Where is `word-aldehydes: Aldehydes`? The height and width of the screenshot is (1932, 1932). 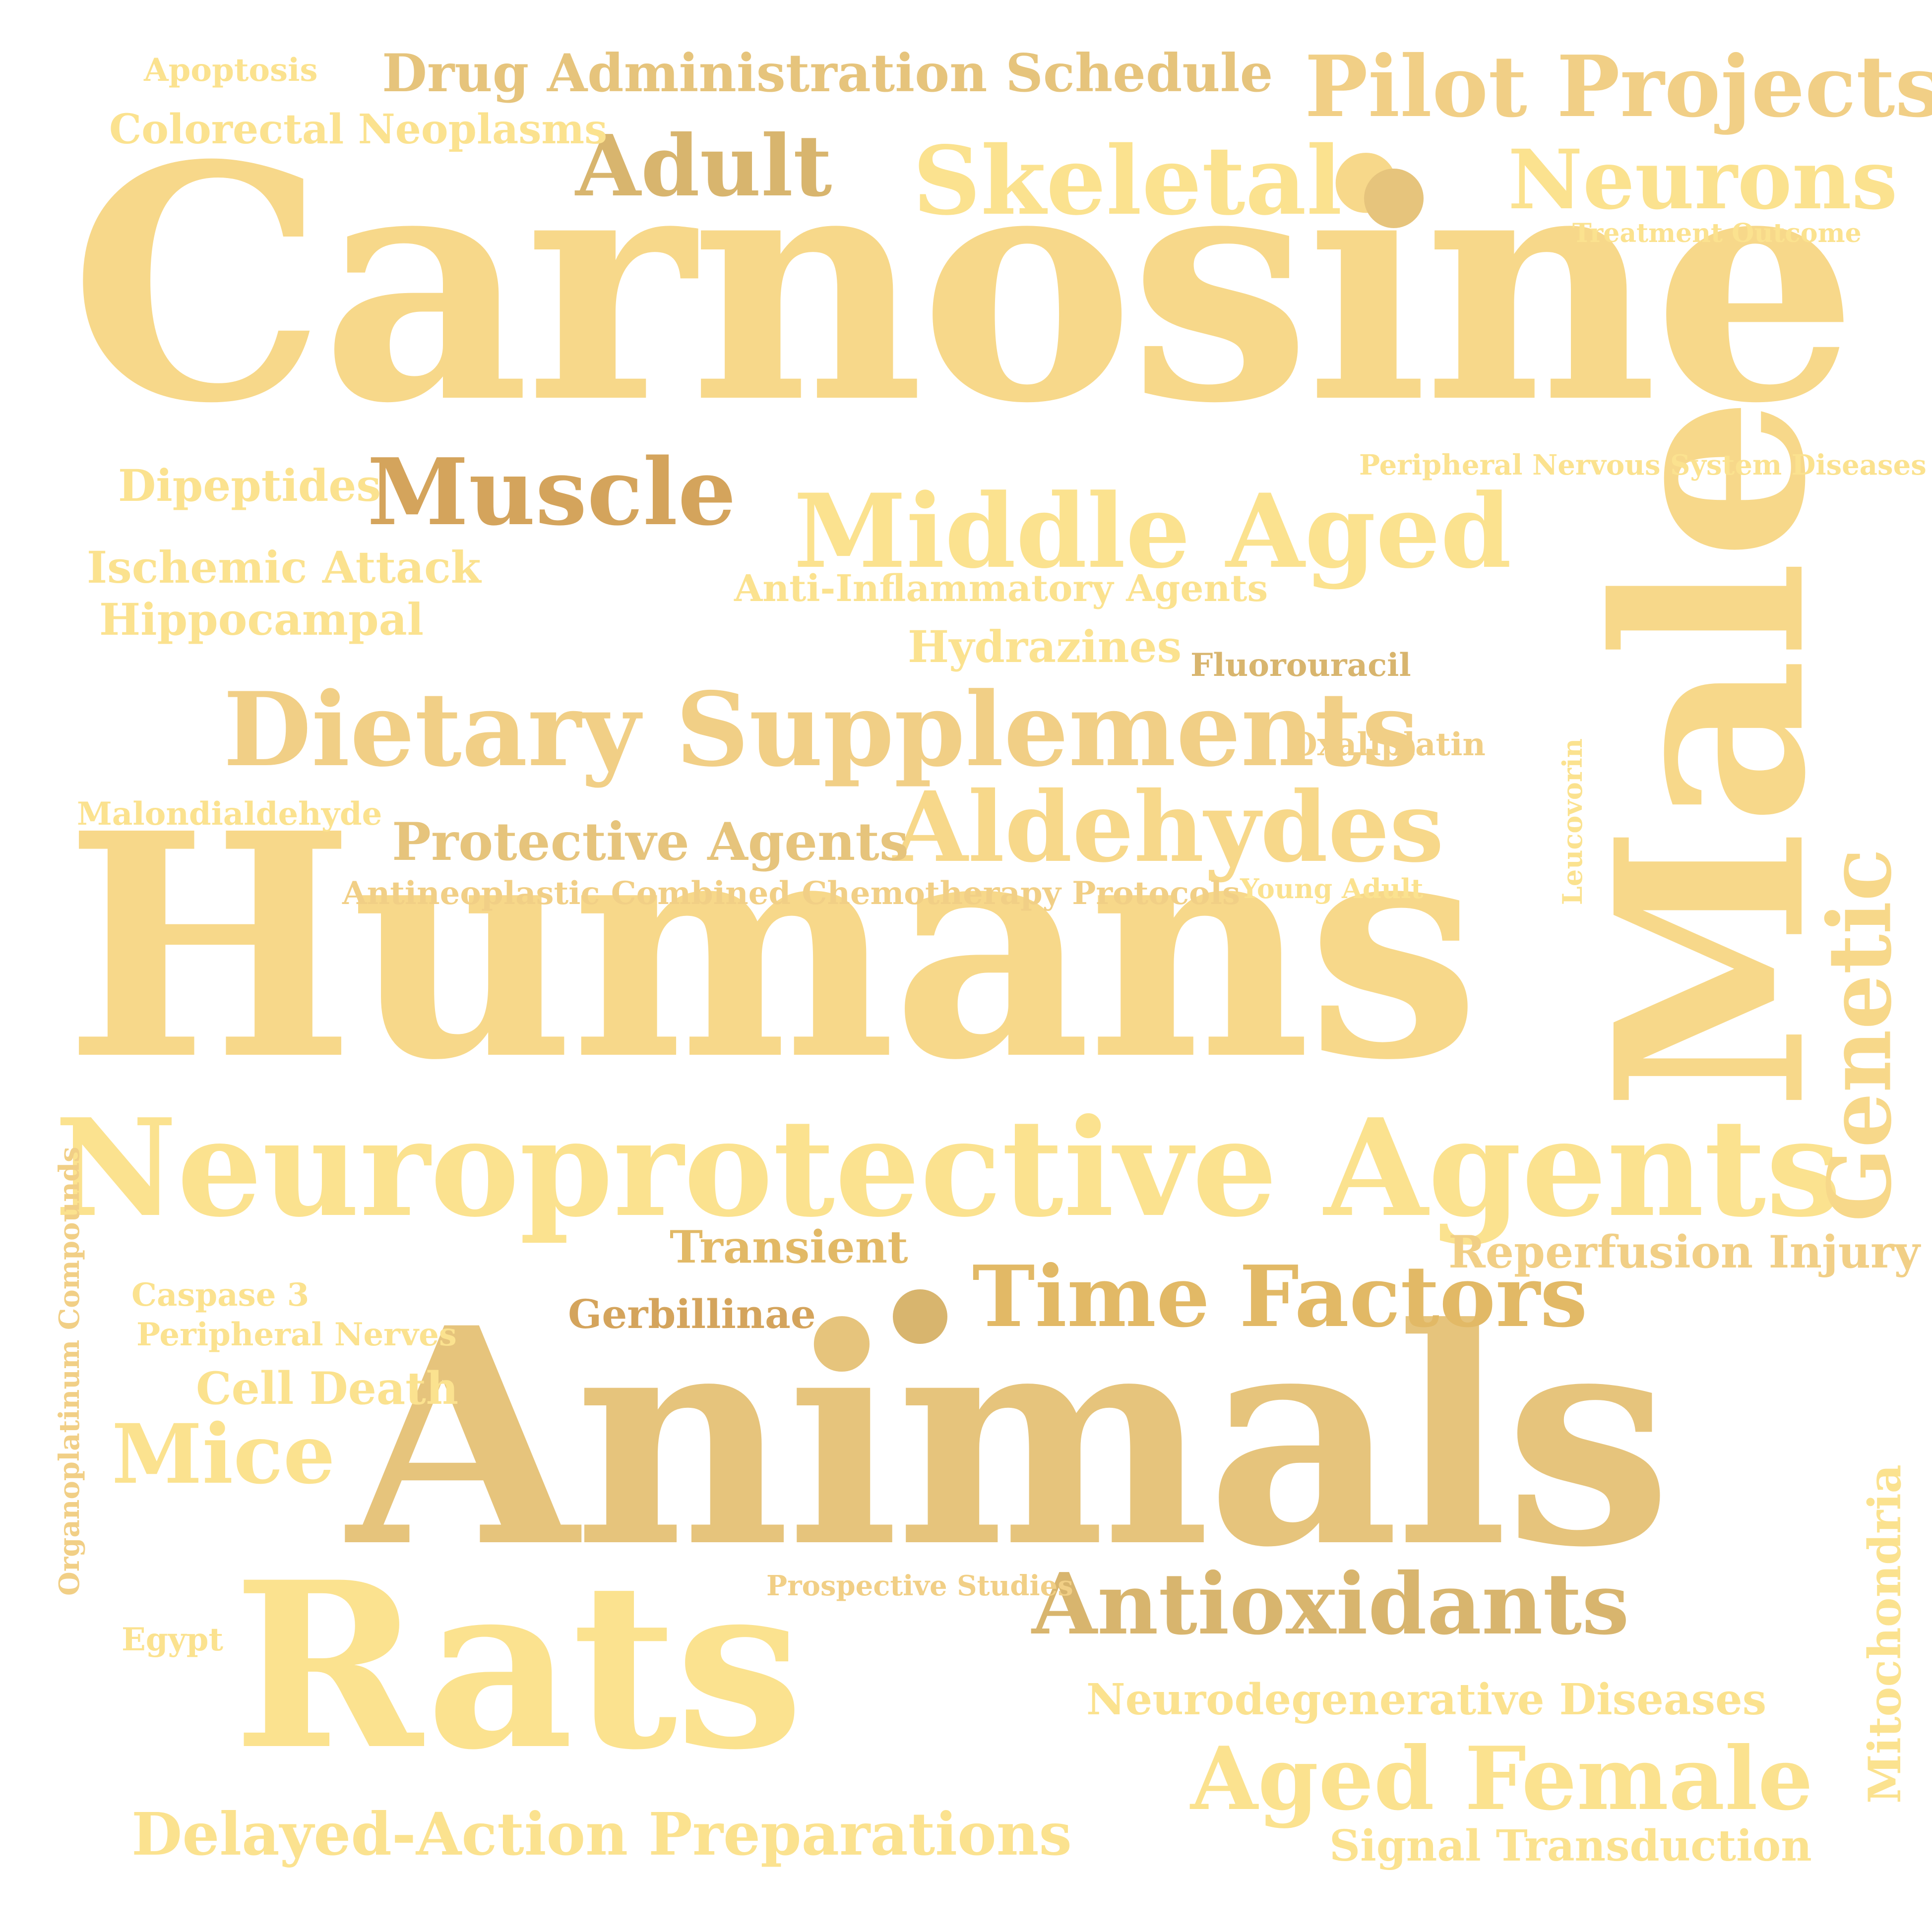
word-aldehydes: Aldehydes is located at coordinates (1168, 827).